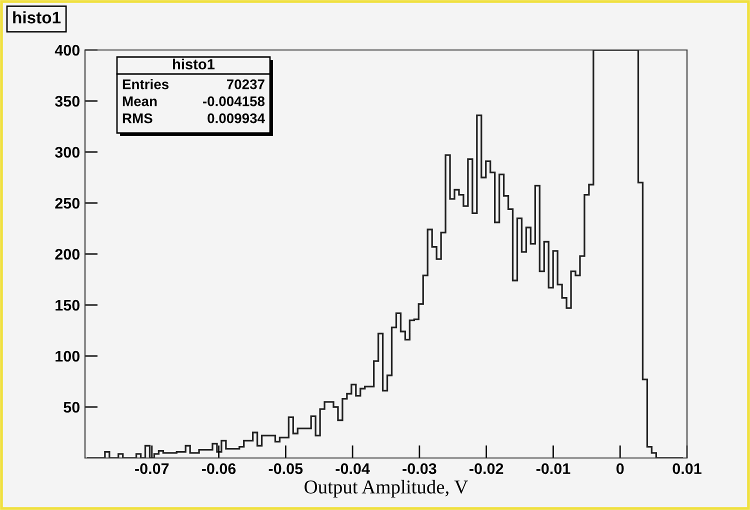 The width and height of the screenshot is (750, 510). I want to click on annotation: Entries, so click(145, 84).